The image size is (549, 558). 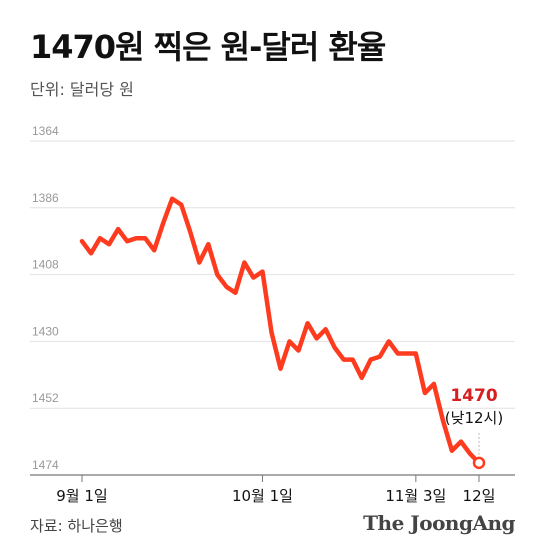 I want to click on x-axis: 9월 1일 10월 1일 11월 3일 12일, so click(x=275, y=490).